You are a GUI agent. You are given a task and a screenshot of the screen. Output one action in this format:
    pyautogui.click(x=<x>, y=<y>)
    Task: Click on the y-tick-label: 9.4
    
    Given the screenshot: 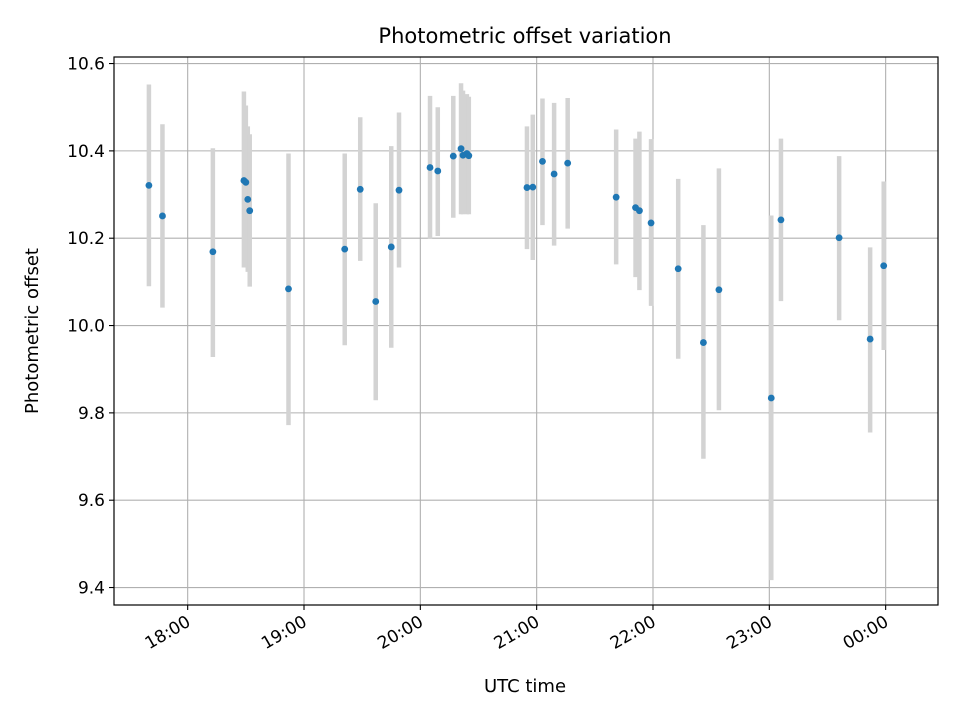 What is the action you would take?
    pyautogui.click(x=91, y=589)
    